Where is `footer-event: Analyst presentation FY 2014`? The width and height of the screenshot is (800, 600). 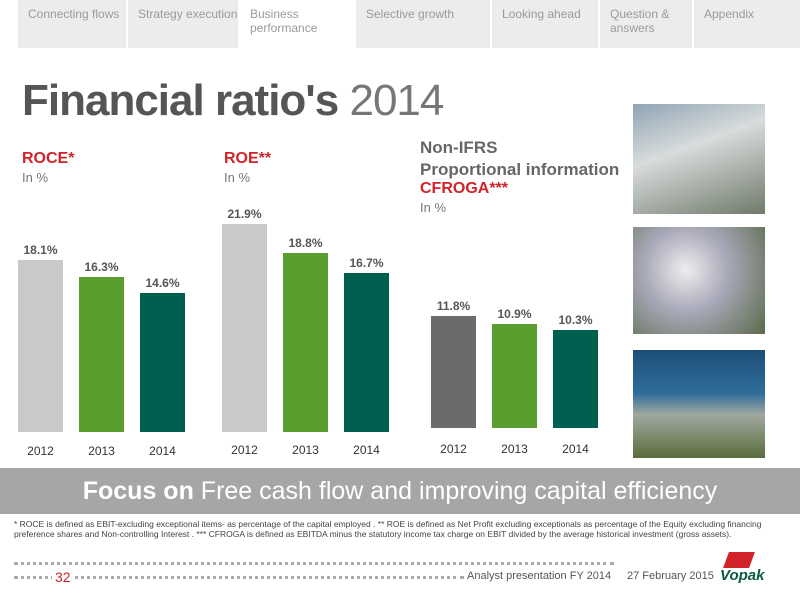
footer-event: Analyst presentation FY 2014 is located at coordinates (539, 576).